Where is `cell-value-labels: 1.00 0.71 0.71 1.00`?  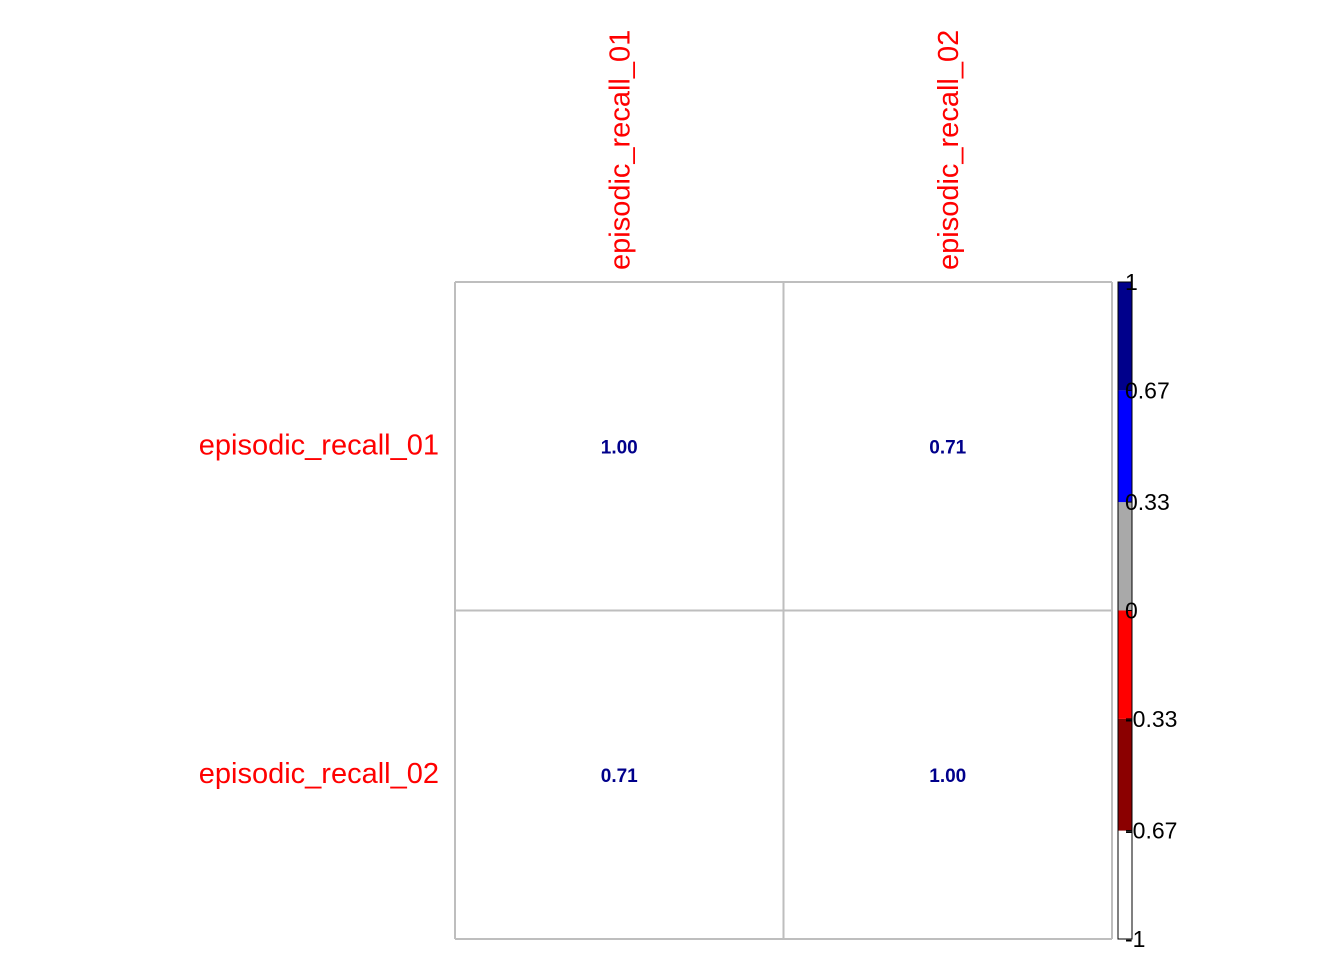
cell-value-labels: 1.00 0.71 0.71 1.00 is located at coordinates (784, 612).